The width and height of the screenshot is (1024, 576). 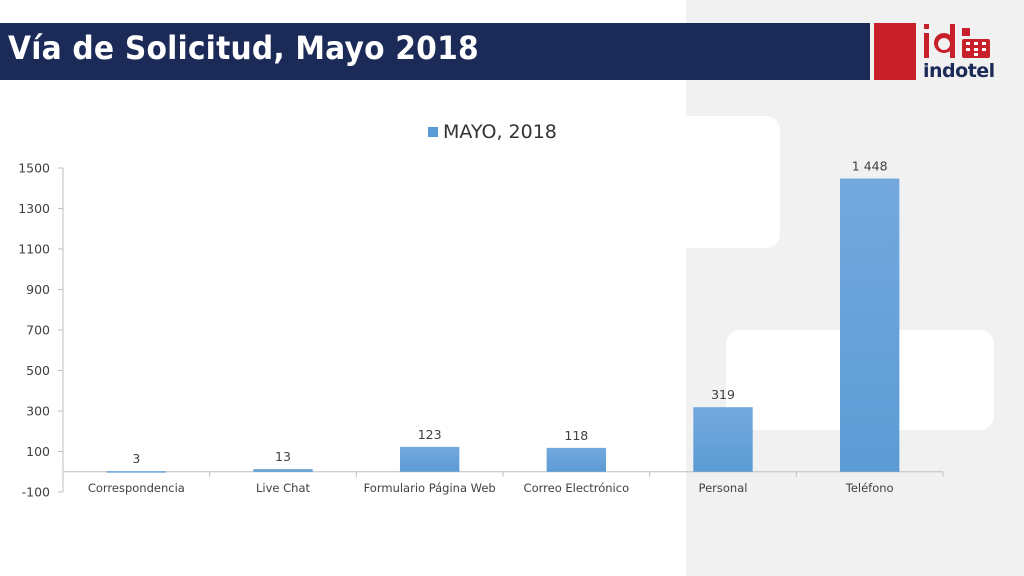 I want to click on y-tick-label: 1100, so click(x=34, y=249).